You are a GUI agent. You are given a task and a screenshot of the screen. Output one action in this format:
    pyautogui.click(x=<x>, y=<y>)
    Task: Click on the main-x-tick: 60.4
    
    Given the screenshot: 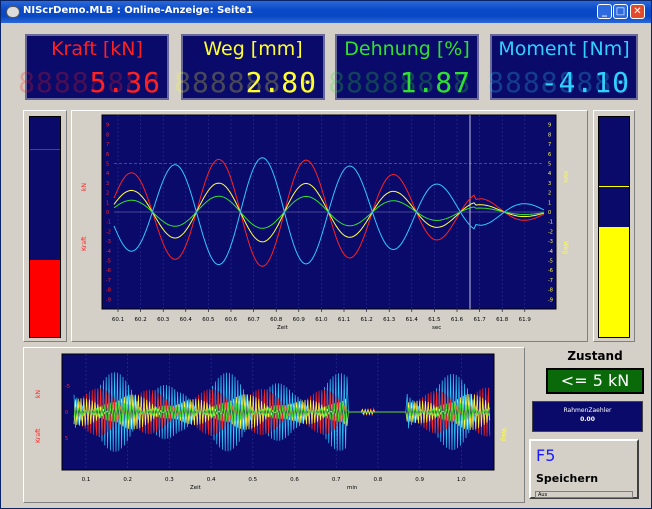 What is the action you would take?
    pyautogui.click(x=186, y=320)
    